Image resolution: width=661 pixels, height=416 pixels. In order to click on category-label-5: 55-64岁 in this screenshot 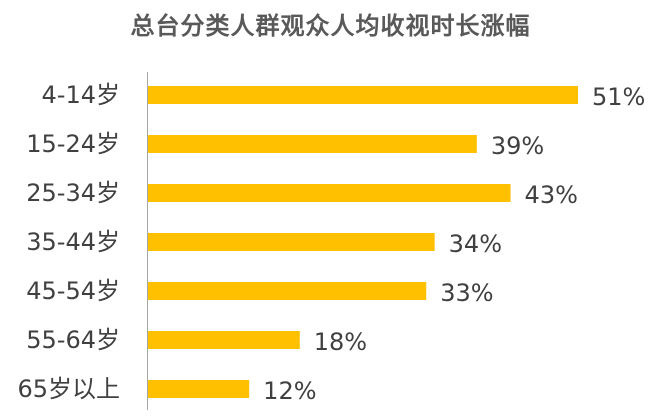, I will do `click(73, 340)`.